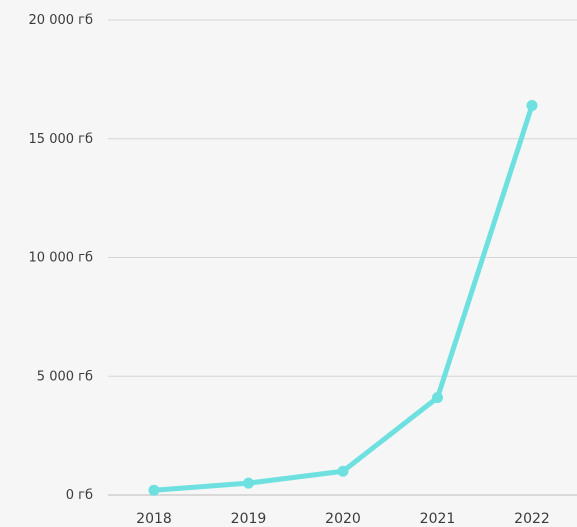  I want to click on x-tick-label: 2020, so click(343, 519).